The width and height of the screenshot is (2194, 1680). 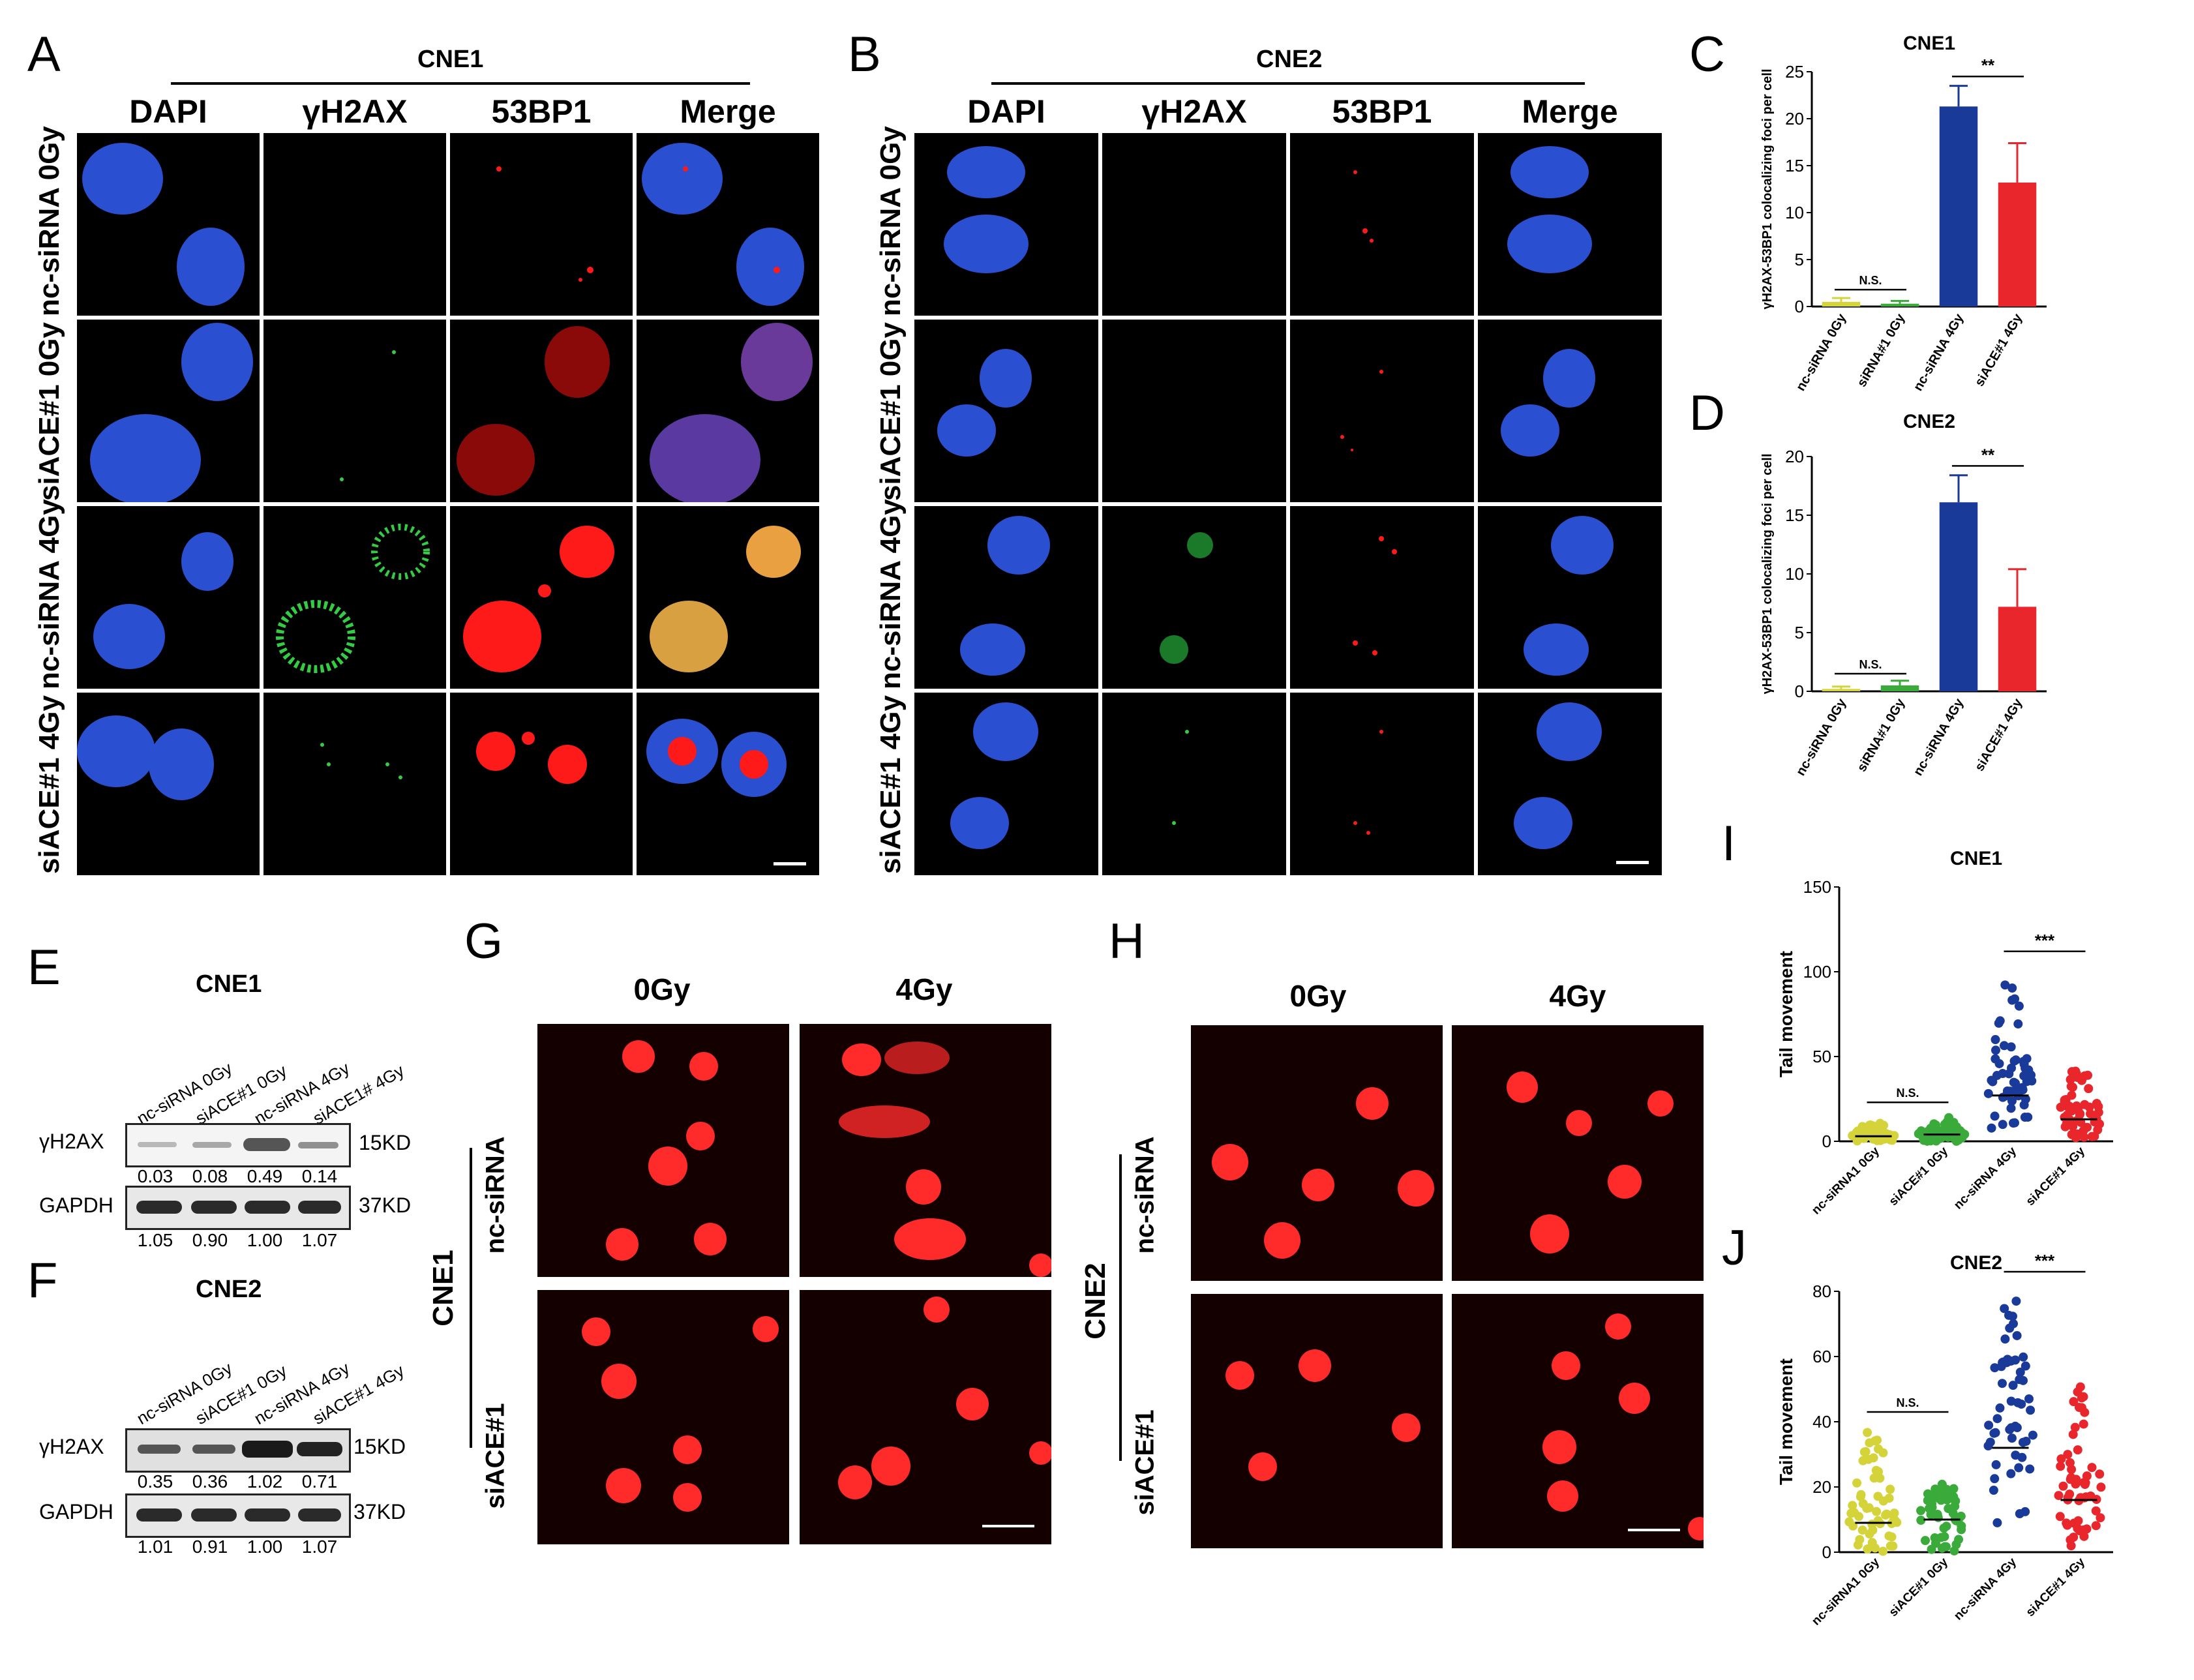 I want to click on panel-f-blot2-value-3: 1.00, so click(x=265, y=1547).